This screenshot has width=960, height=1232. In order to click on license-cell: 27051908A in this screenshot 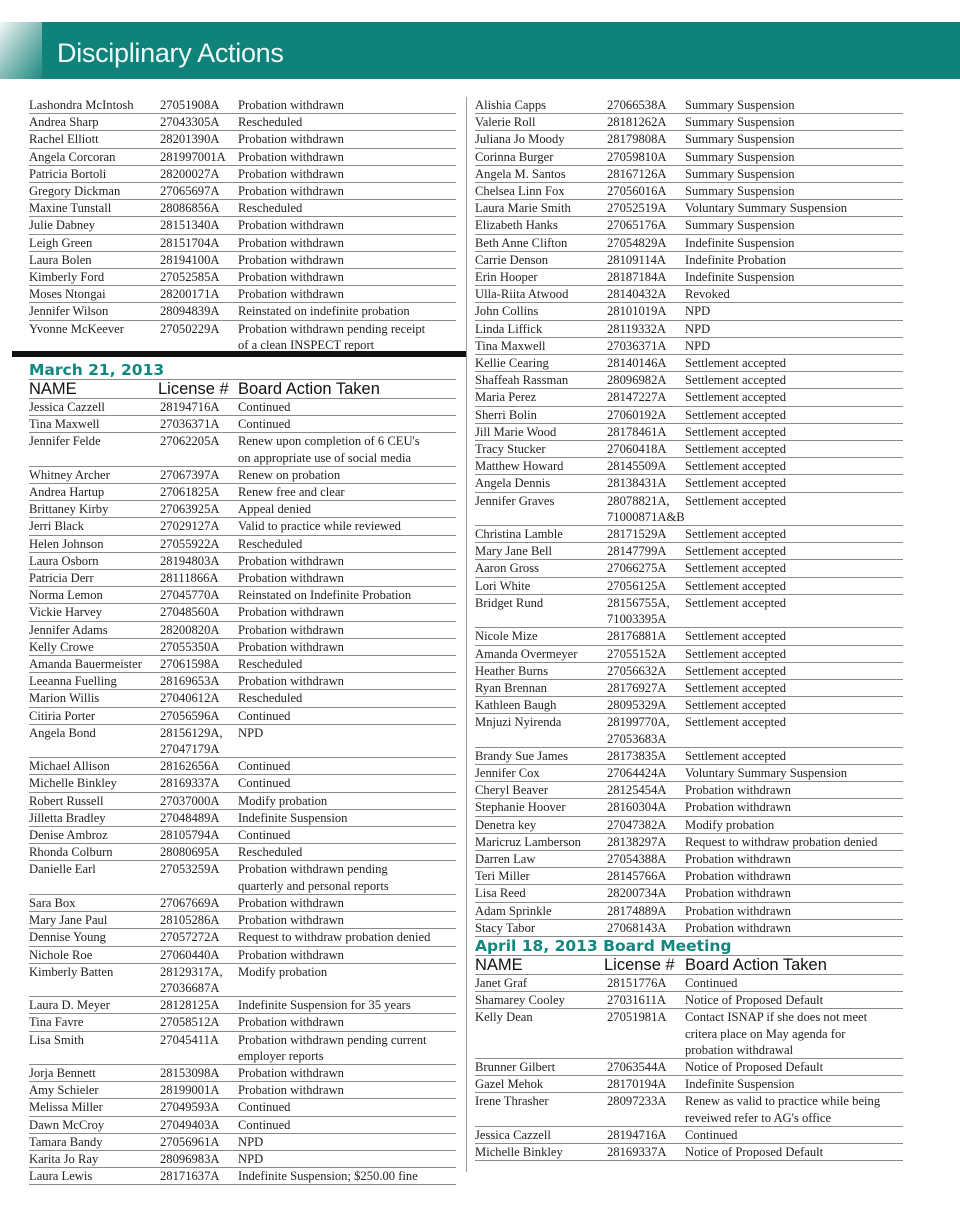, I will do `click(190, 105)`.